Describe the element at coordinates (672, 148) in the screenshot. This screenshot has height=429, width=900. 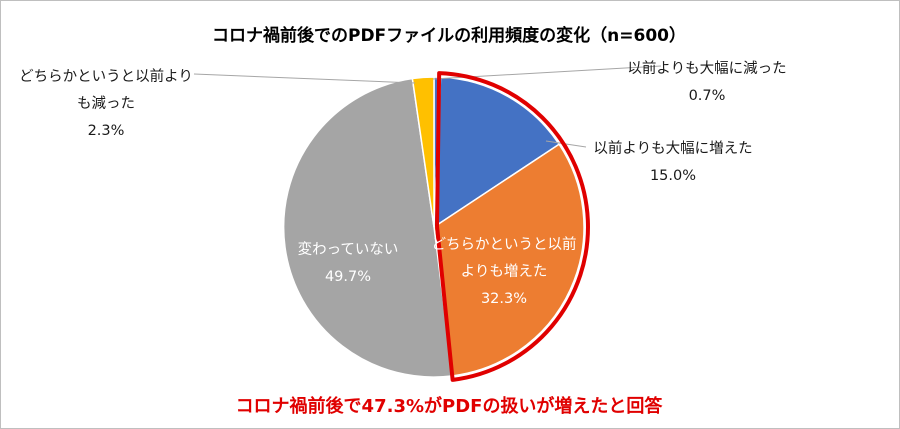
I see `slice-category-label: 以前よりも大幅に増えた` at that location.